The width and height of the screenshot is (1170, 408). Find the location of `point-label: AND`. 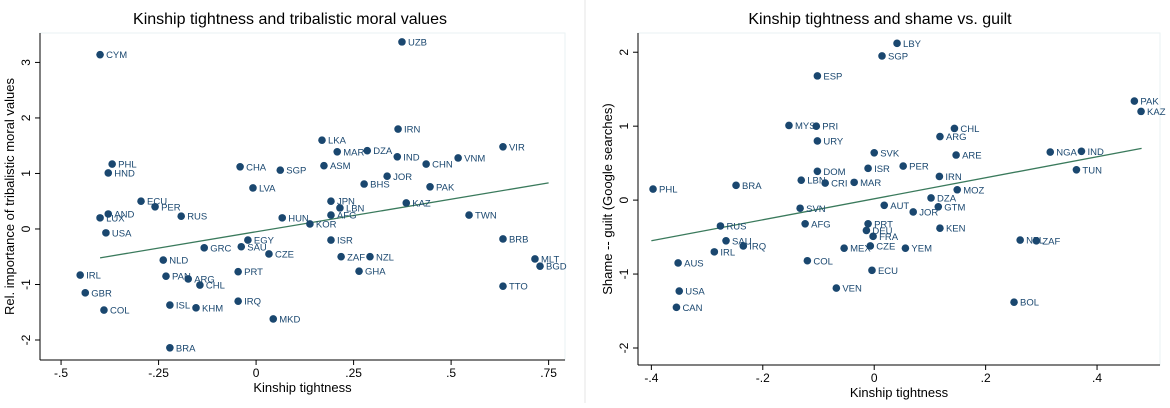

point-label: AND is located at coordinates (124, 215).